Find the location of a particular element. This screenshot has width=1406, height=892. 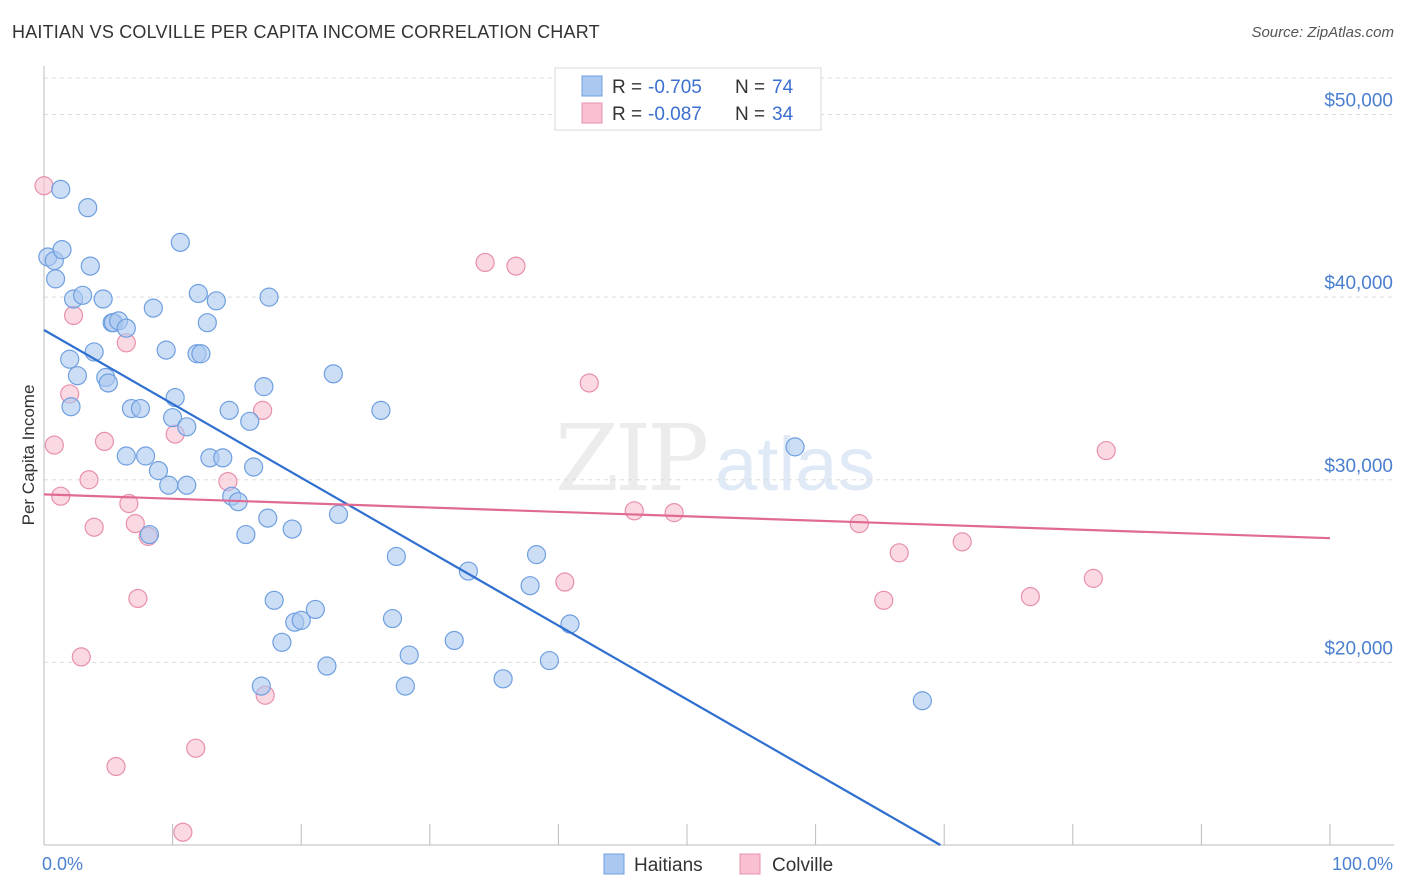

y-tick-labels: $20,000 $30,000 $40,000 $50,000 is located at coordinates (1358, 375).